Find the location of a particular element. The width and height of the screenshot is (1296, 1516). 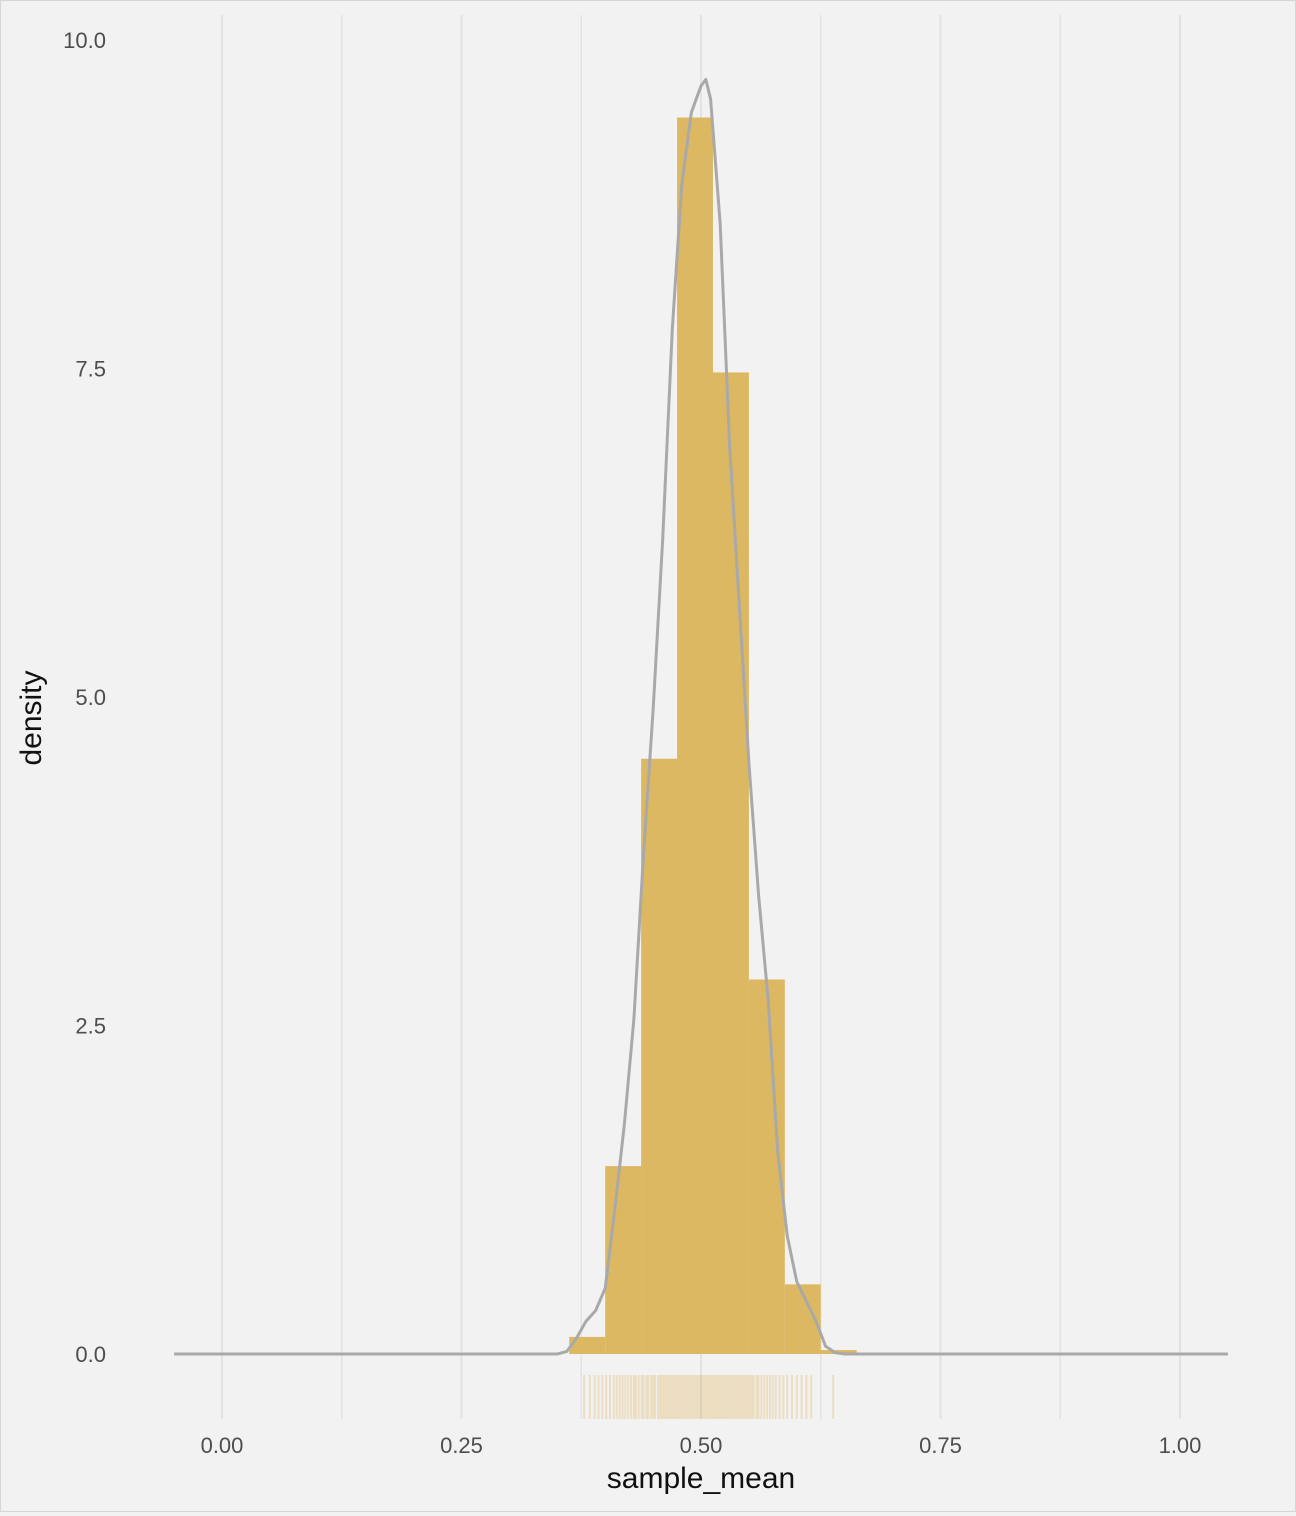

x-tick-label: 0.00 is located at coordinates (222, 1445).